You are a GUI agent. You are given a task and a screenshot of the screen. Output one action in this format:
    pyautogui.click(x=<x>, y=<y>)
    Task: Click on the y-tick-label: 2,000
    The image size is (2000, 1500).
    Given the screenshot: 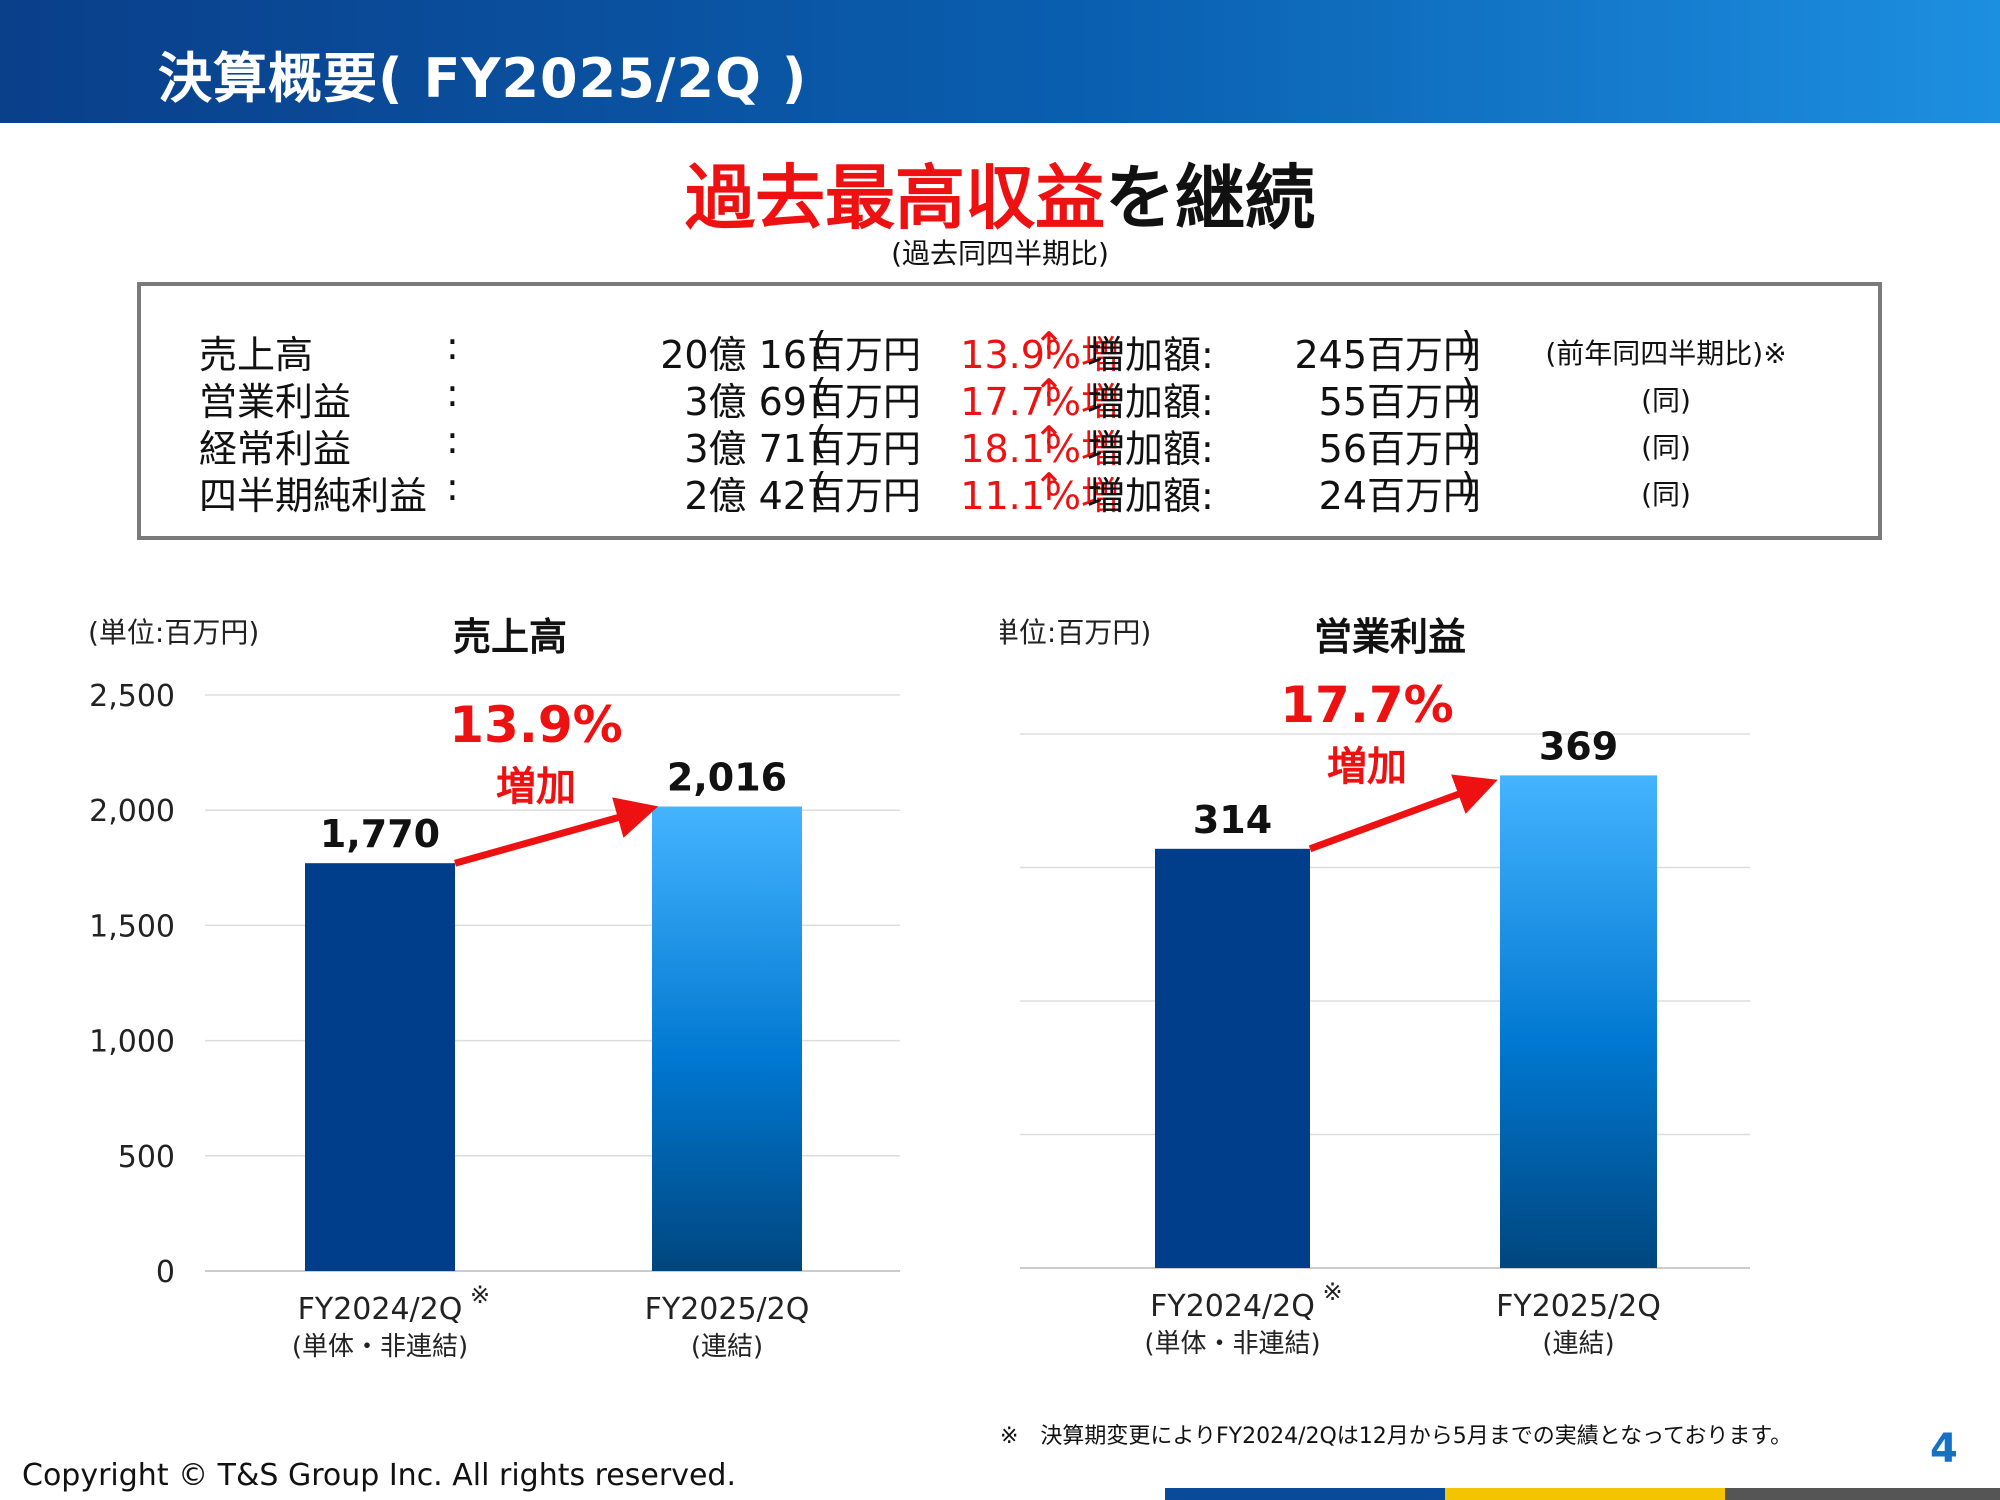 What is the action you would take?
    pyautogui.click(x=132, y=811)
    